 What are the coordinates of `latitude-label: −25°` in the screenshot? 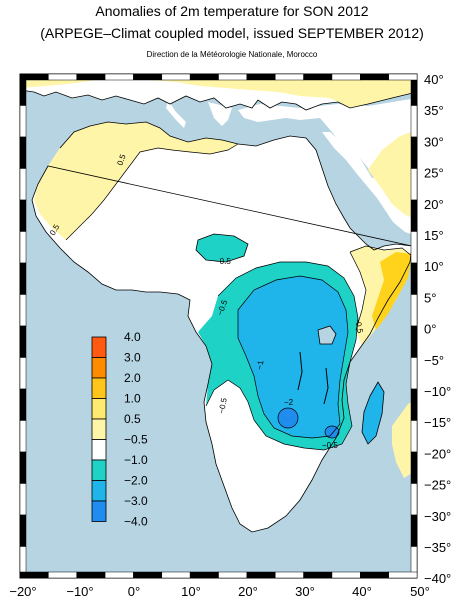 It's located at (437, 485).